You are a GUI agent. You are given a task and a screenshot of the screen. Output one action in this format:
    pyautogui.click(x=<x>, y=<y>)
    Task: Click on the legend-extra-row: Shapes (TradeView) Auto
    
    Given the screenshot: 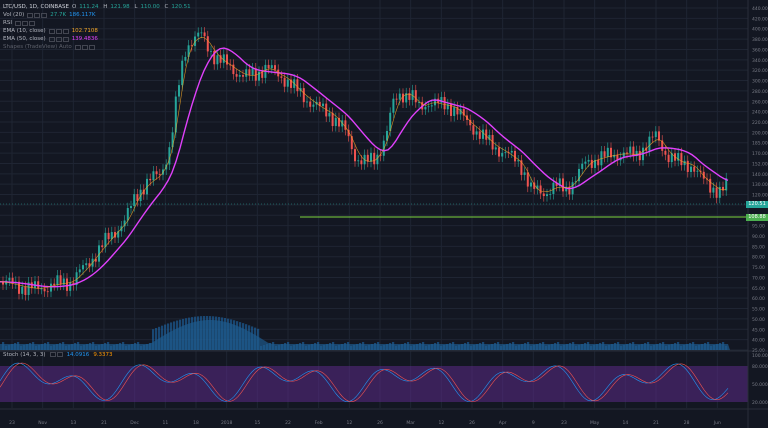 What is the action you would take?
    pyautogui.click(x=98, y=47)
    